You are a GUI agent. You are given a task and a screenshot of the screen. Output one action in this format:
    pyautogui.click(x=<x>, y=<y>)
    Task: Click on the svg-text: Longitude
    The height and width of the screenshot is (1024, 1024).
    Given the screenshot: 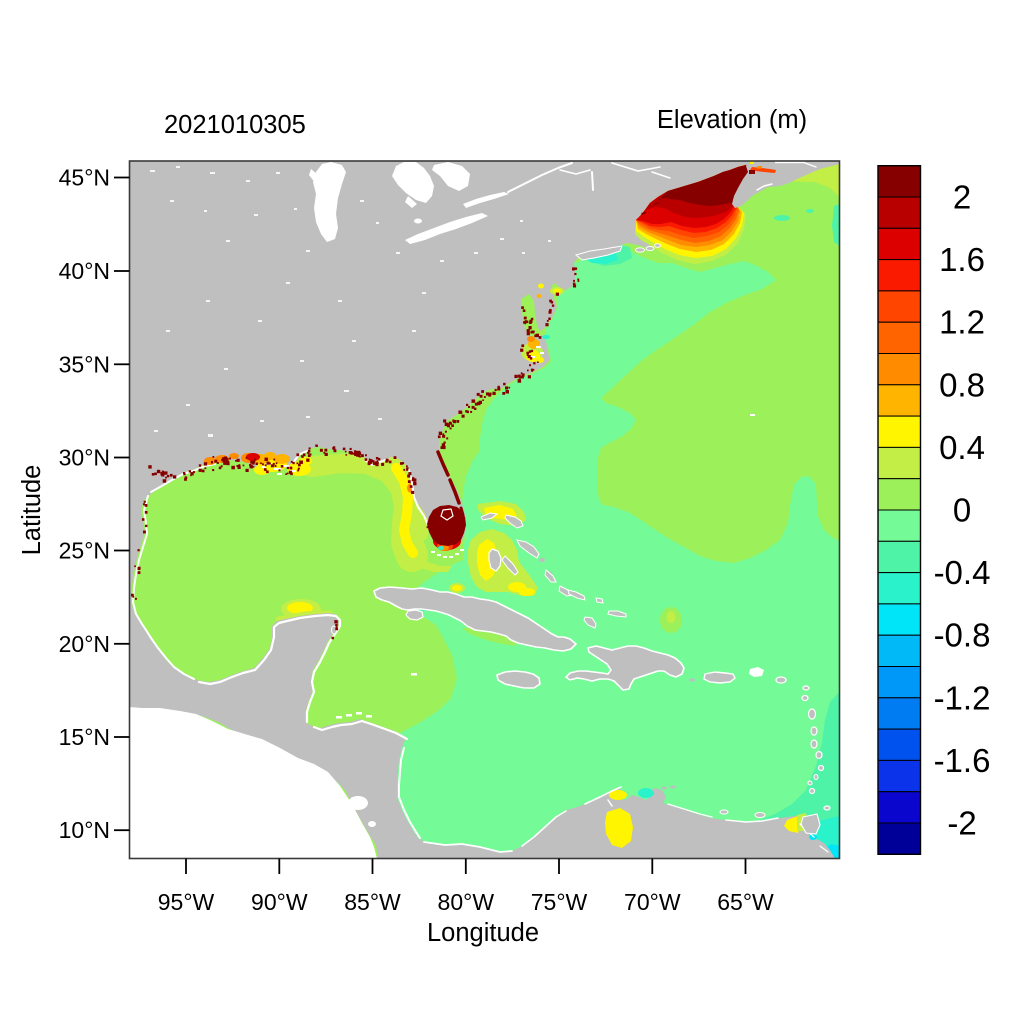 What is the action you would take?
    pyautogui.click(x=483, y=933)
    